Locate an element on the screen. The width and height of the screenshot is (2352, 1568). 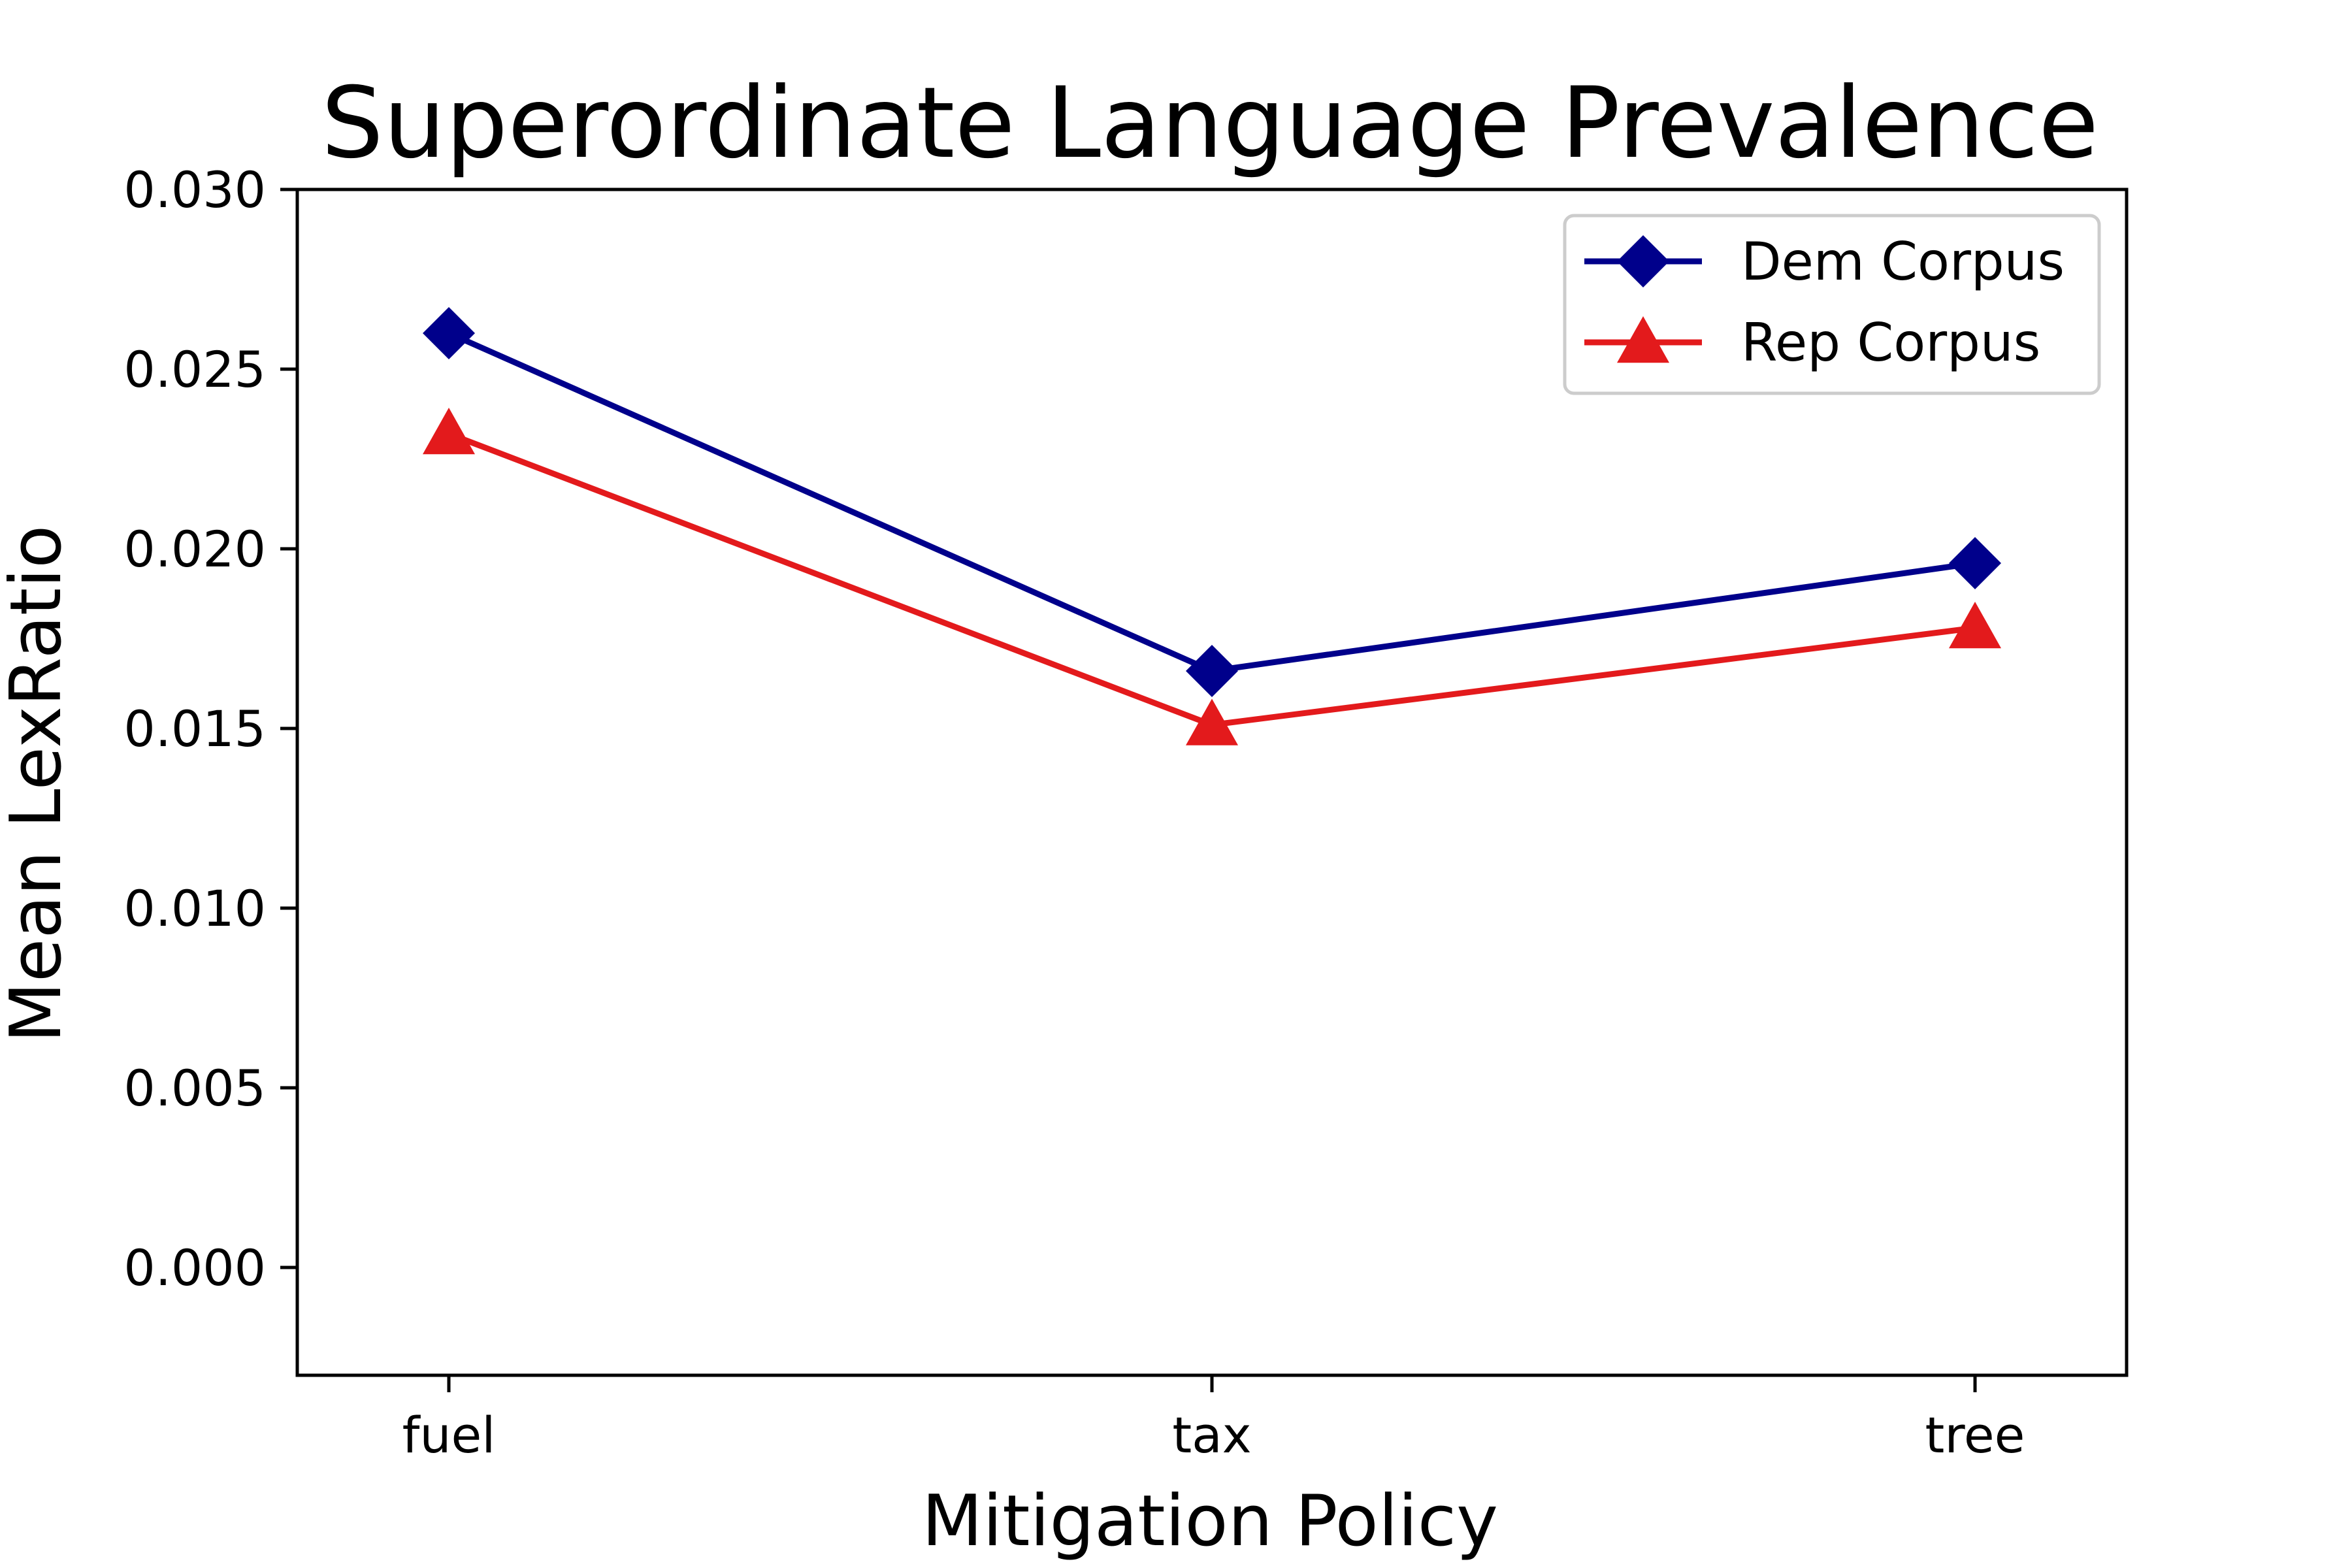
y-tick-label: 0.020 is located at coordinates (194, 549).